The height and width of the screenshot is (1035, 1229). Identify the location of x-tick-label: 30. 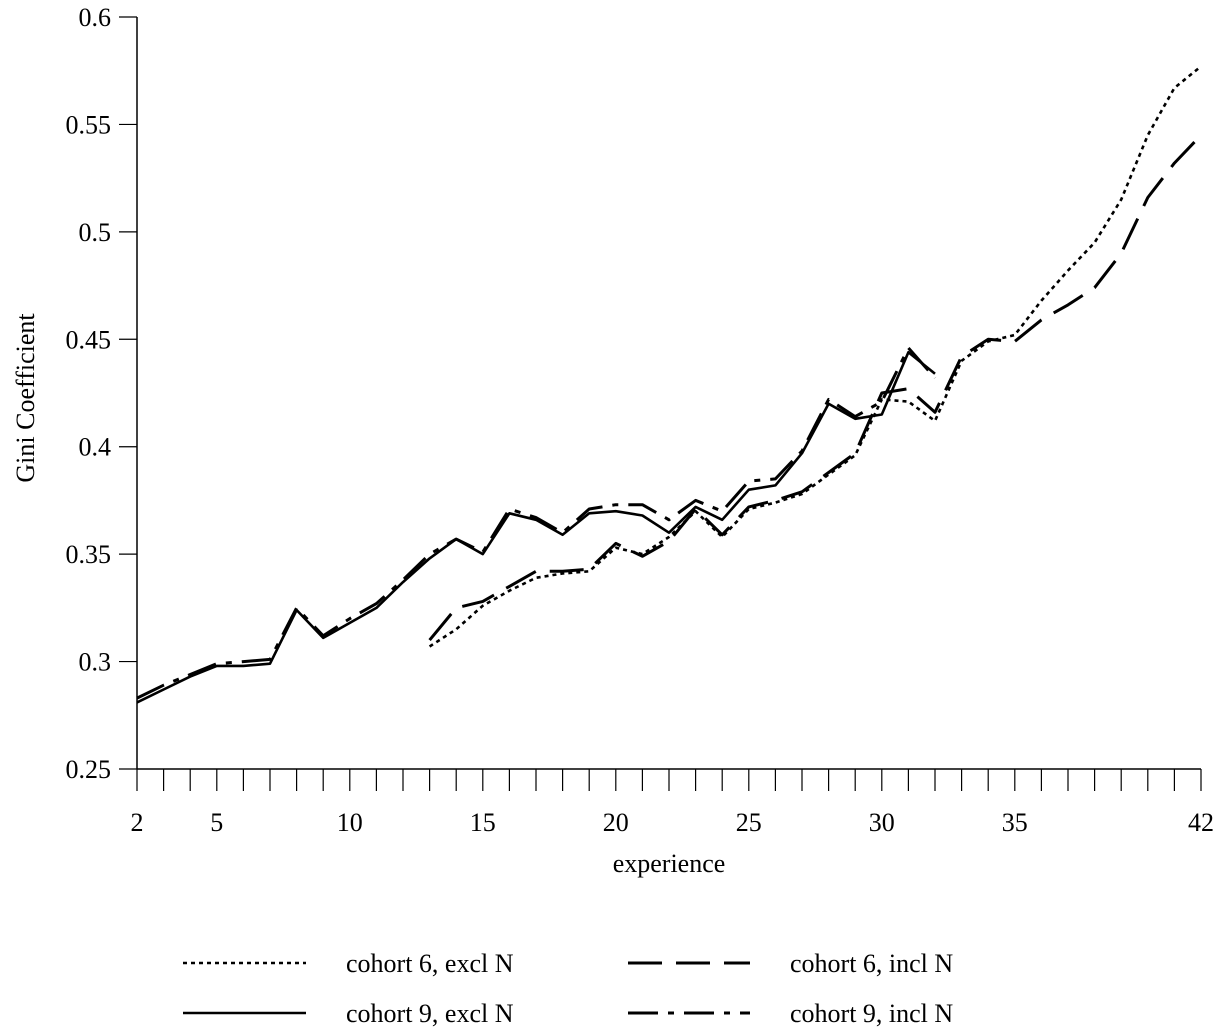
(882, 822).